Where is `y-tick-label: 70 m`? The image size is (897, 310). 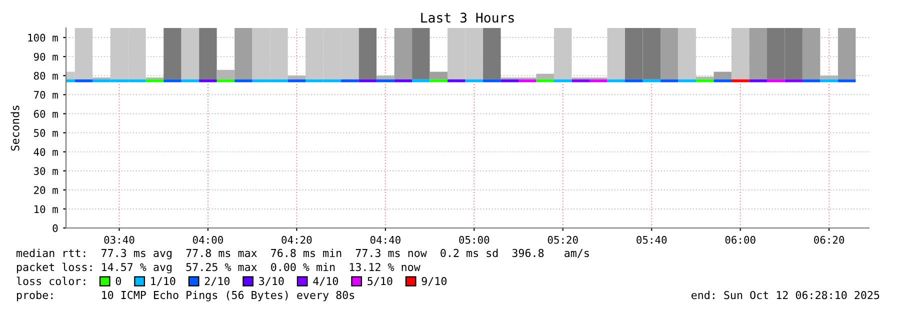
y-tick-label: 70 m is located at coordinates (46, 94).